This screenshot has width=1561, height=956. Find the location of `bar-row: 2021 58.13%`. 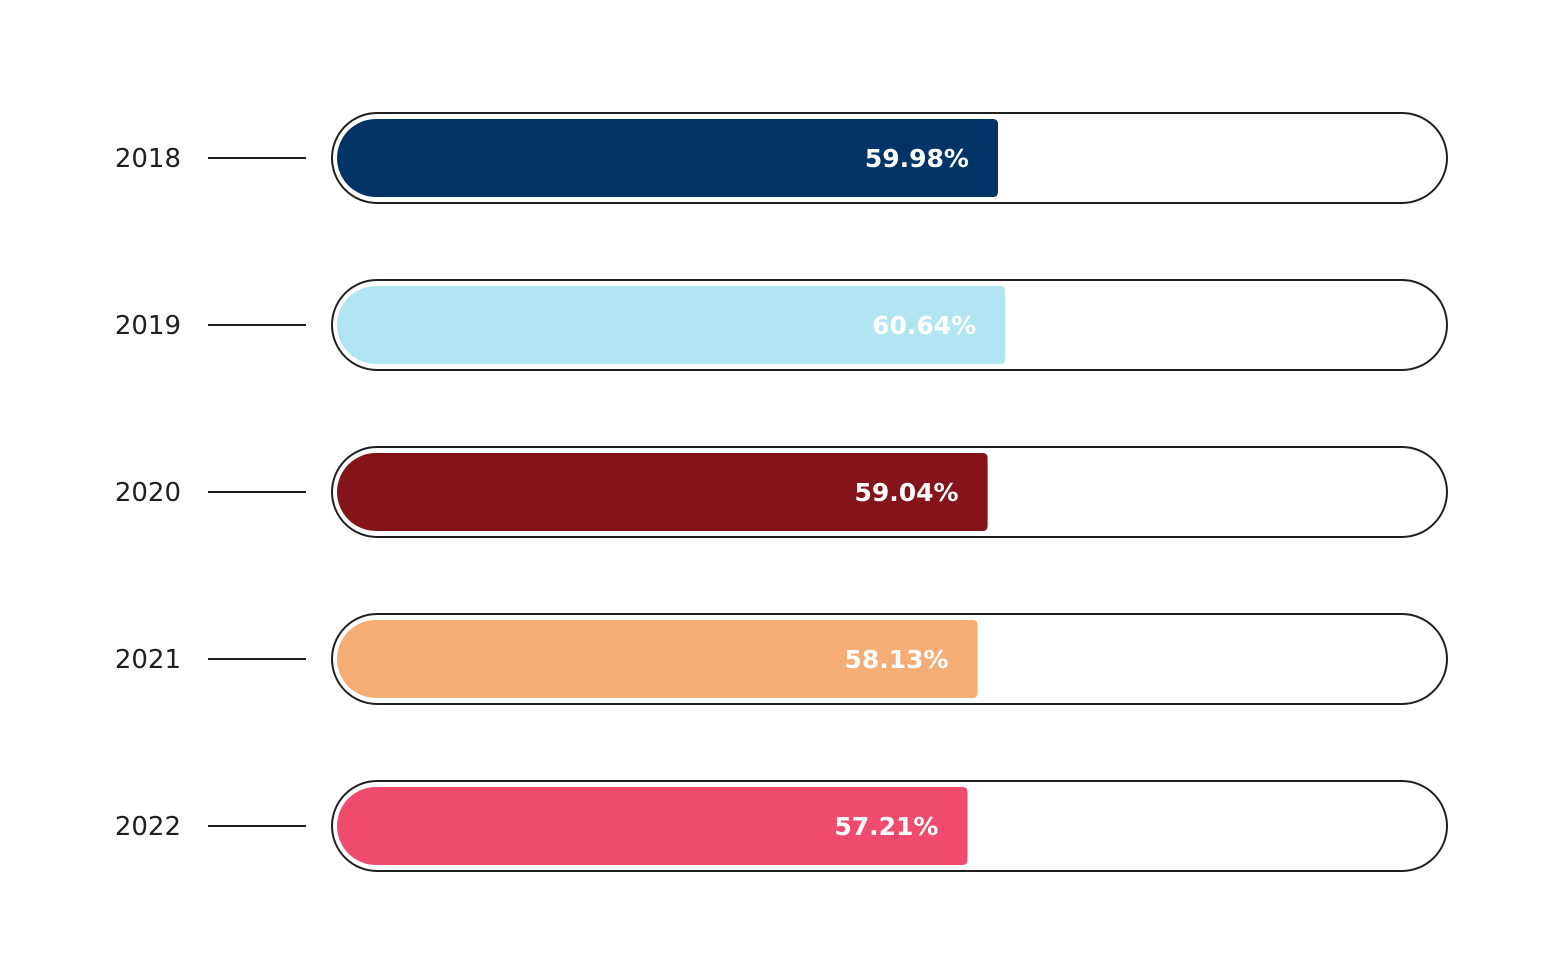

bar-row: 2021 58.13% is located at coordinates (781, 659).